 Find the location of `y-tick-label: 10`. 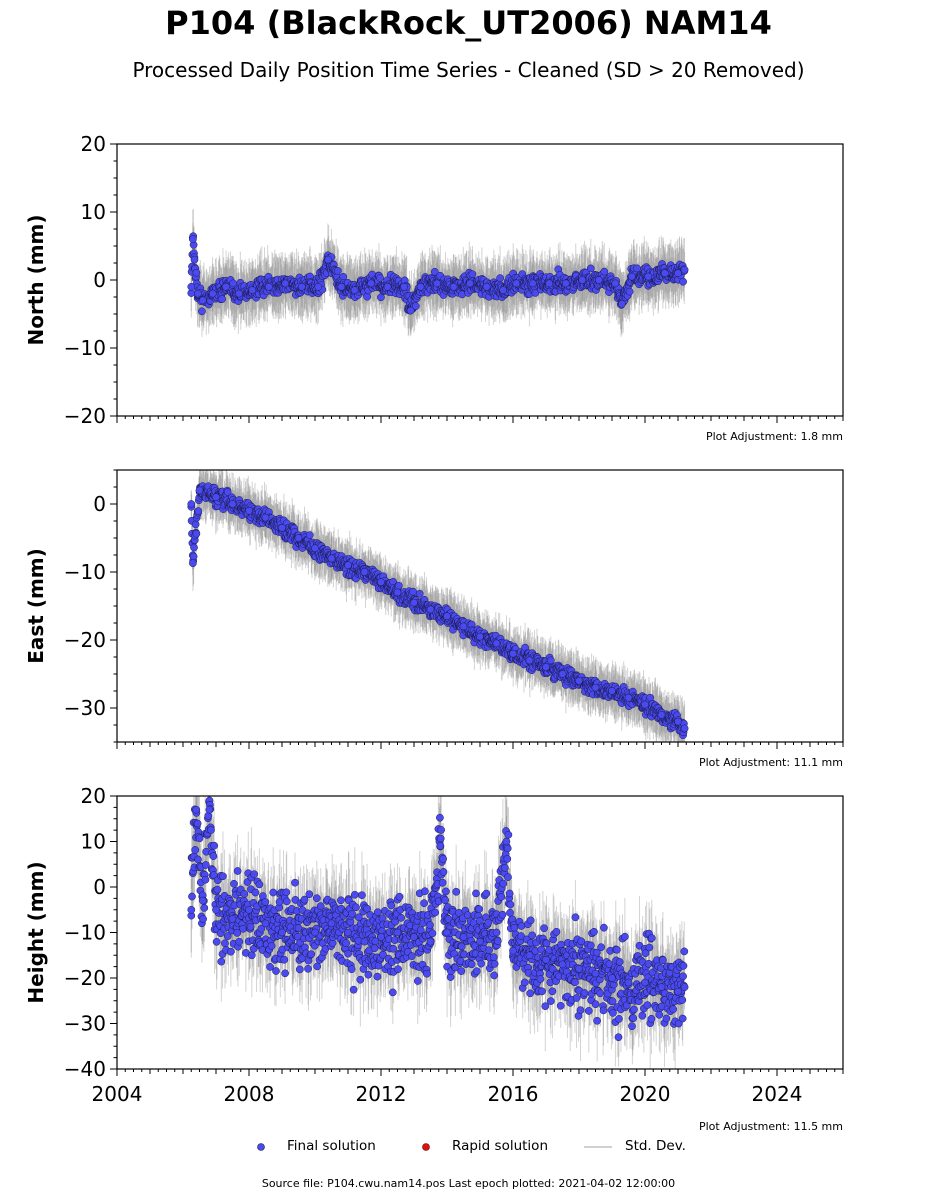

y-tick-label: 10 is located at coordinates (93, 212).